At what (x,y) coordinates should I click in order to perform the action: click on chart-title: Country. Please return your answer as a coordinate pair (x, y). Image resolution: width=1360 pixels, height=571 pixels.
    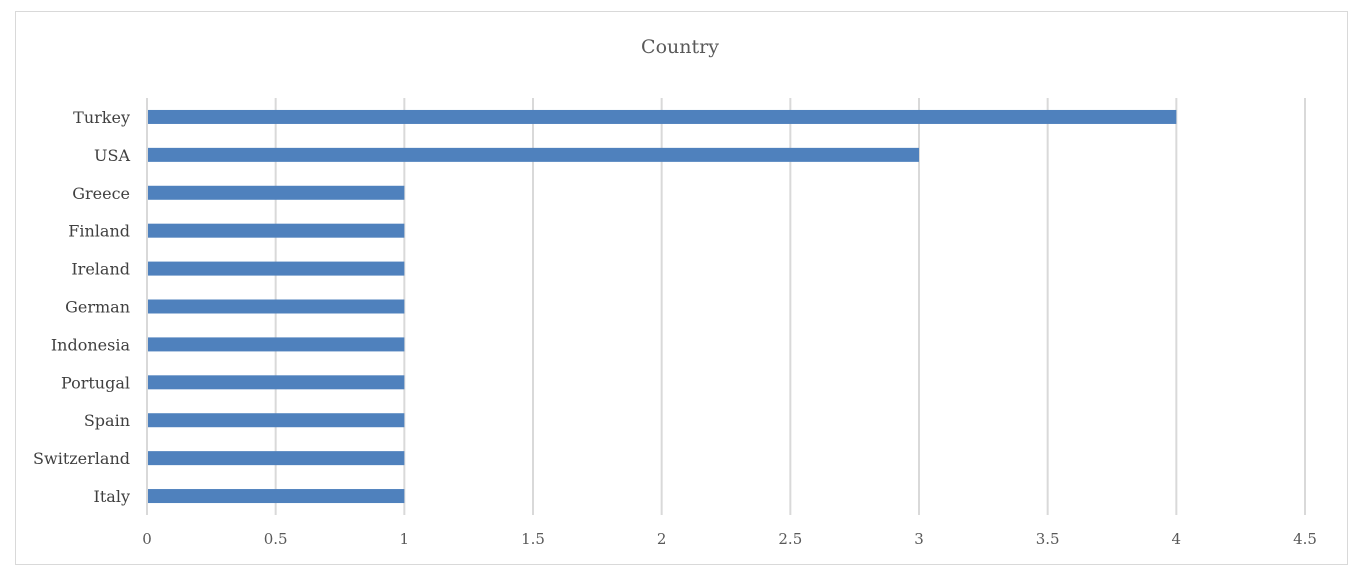
    Looking at the image, I should click on (680, 47).